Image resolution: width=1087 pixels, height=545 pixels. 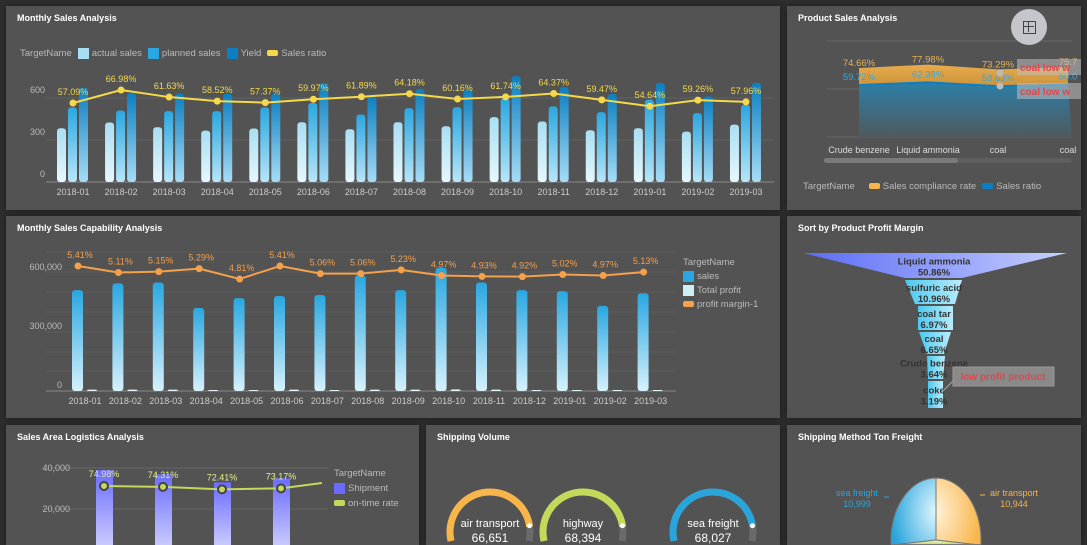 I want to click on x-tick-label: 2019-01, so click(x=649, y=192).